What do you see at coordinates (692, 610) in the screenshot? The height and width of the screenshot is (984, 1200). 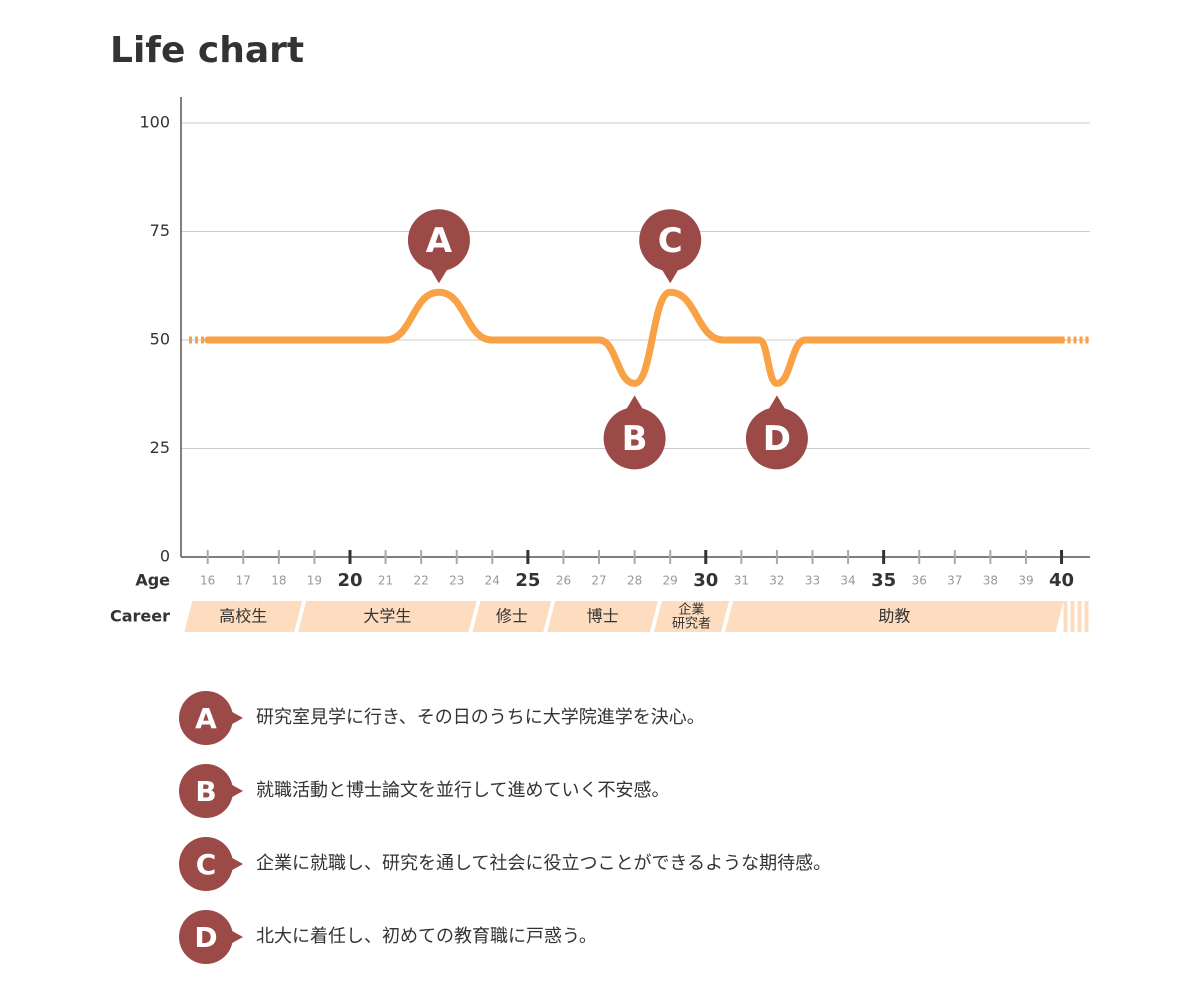 I see `career-text: 企業` at bounding box center [692, 610].